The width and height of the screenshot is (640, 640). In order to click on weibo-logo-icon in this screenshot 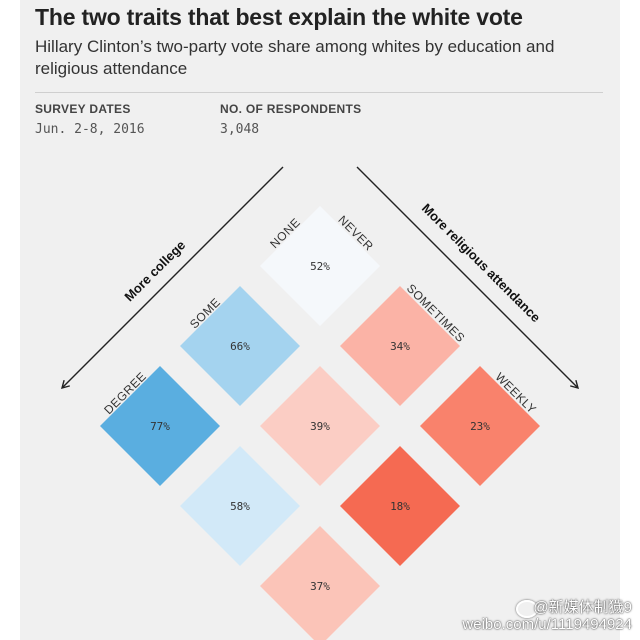, I will do `click(527, 609)`.